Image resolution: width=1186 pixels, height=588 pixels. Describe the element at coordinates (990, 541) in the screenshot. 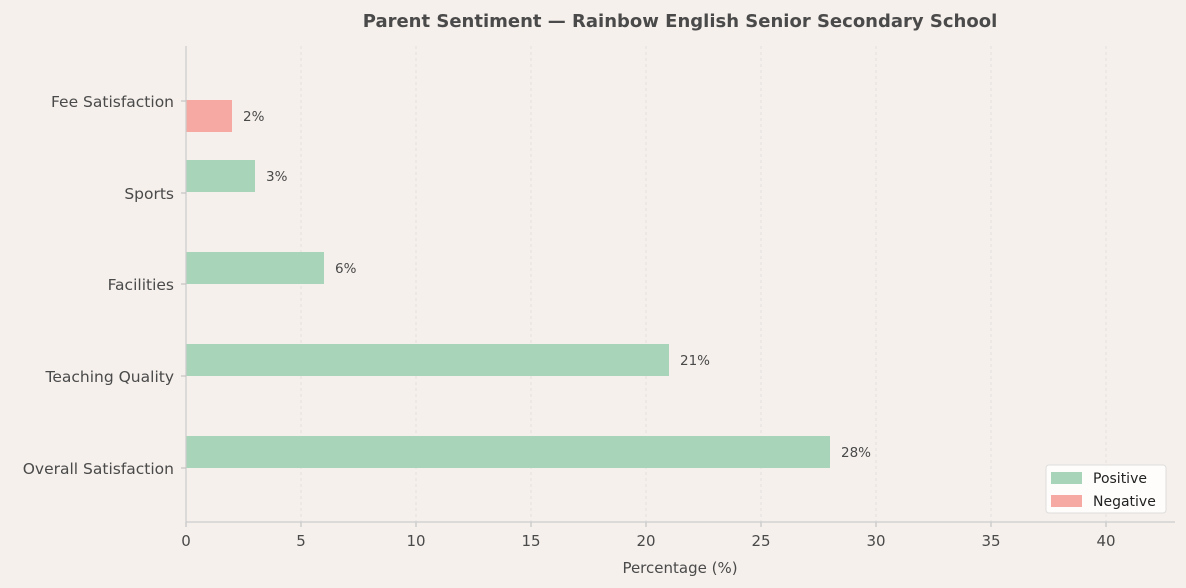

I see `x-tick-label: 35` at that location.